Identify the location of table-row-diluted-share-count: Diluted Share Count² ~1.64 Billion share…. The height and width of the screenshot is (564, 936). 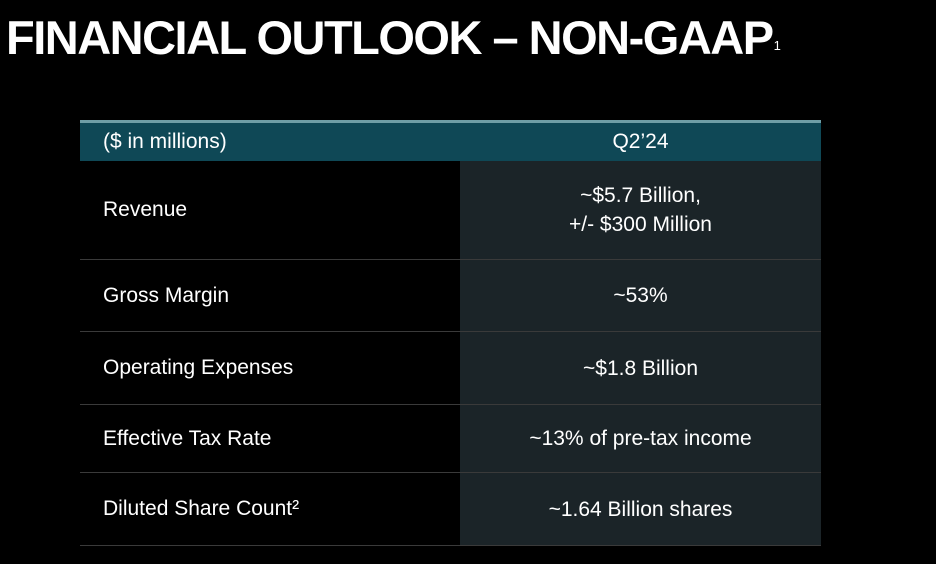
(450, 509).